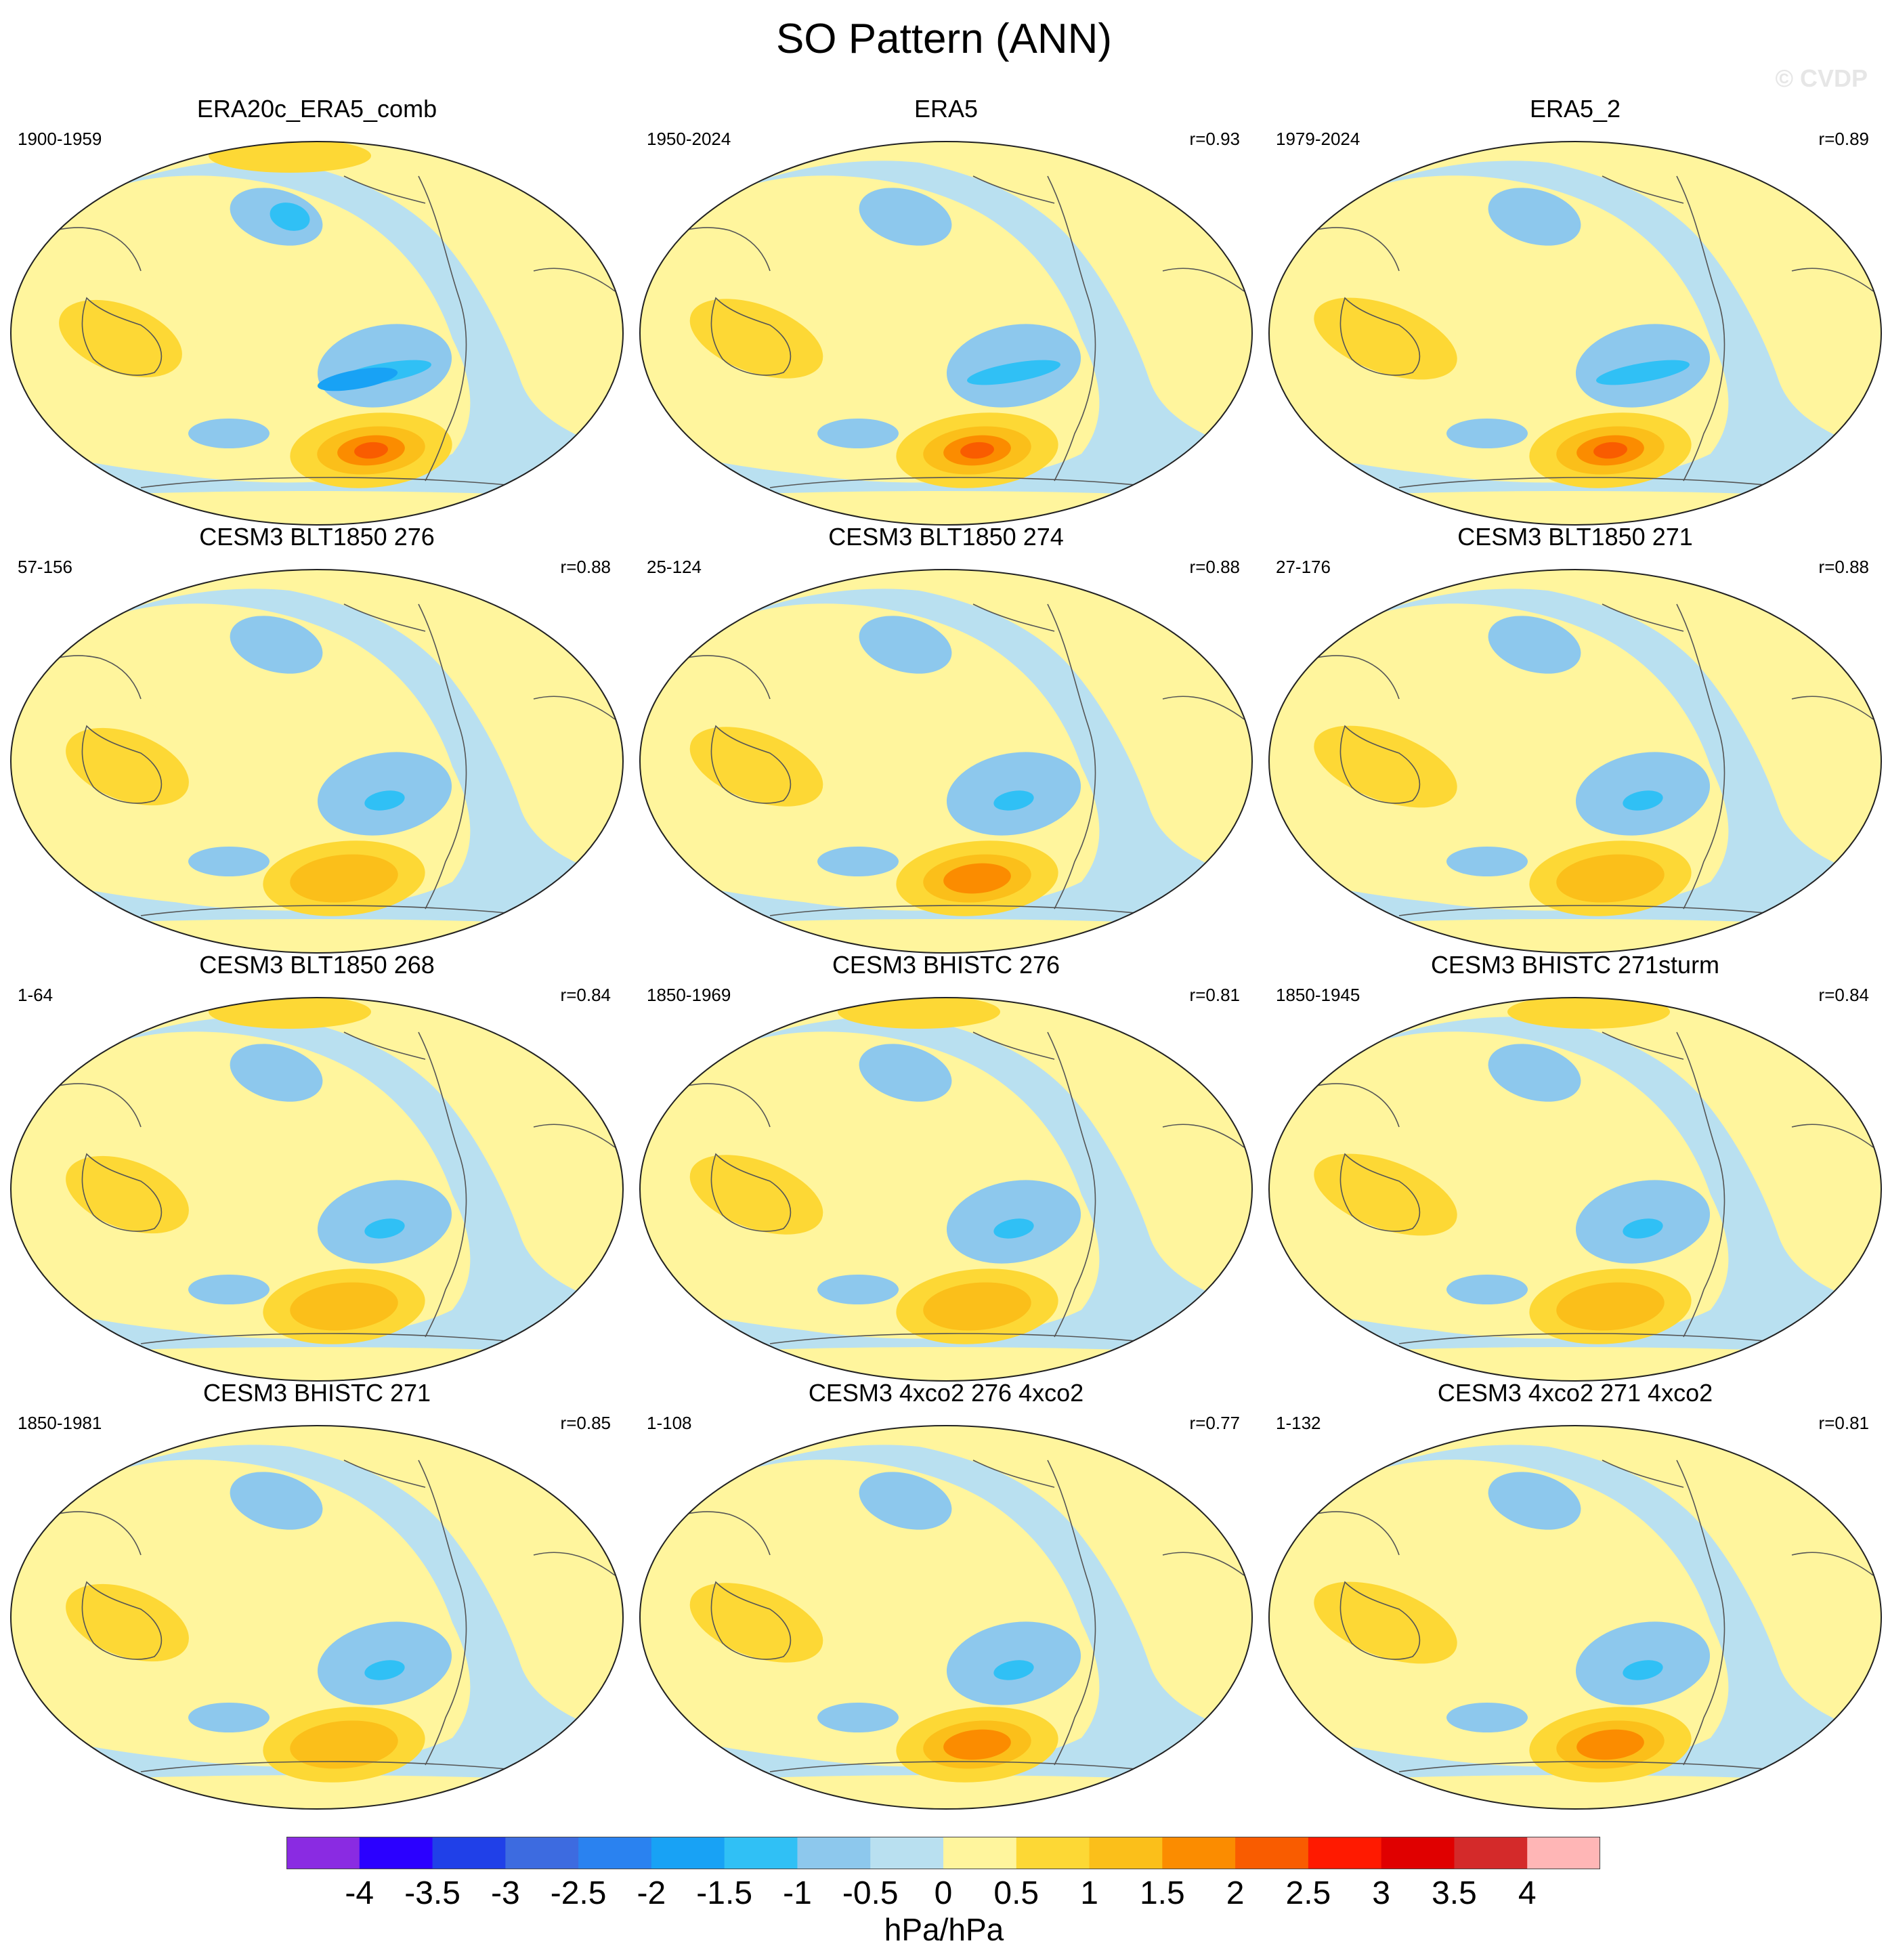 Image resolution: width=1888 pixels, height=1960 pixels. I want to click on panel-title: CESM3 4xco2 276 4xco2, so click(946, 1393).